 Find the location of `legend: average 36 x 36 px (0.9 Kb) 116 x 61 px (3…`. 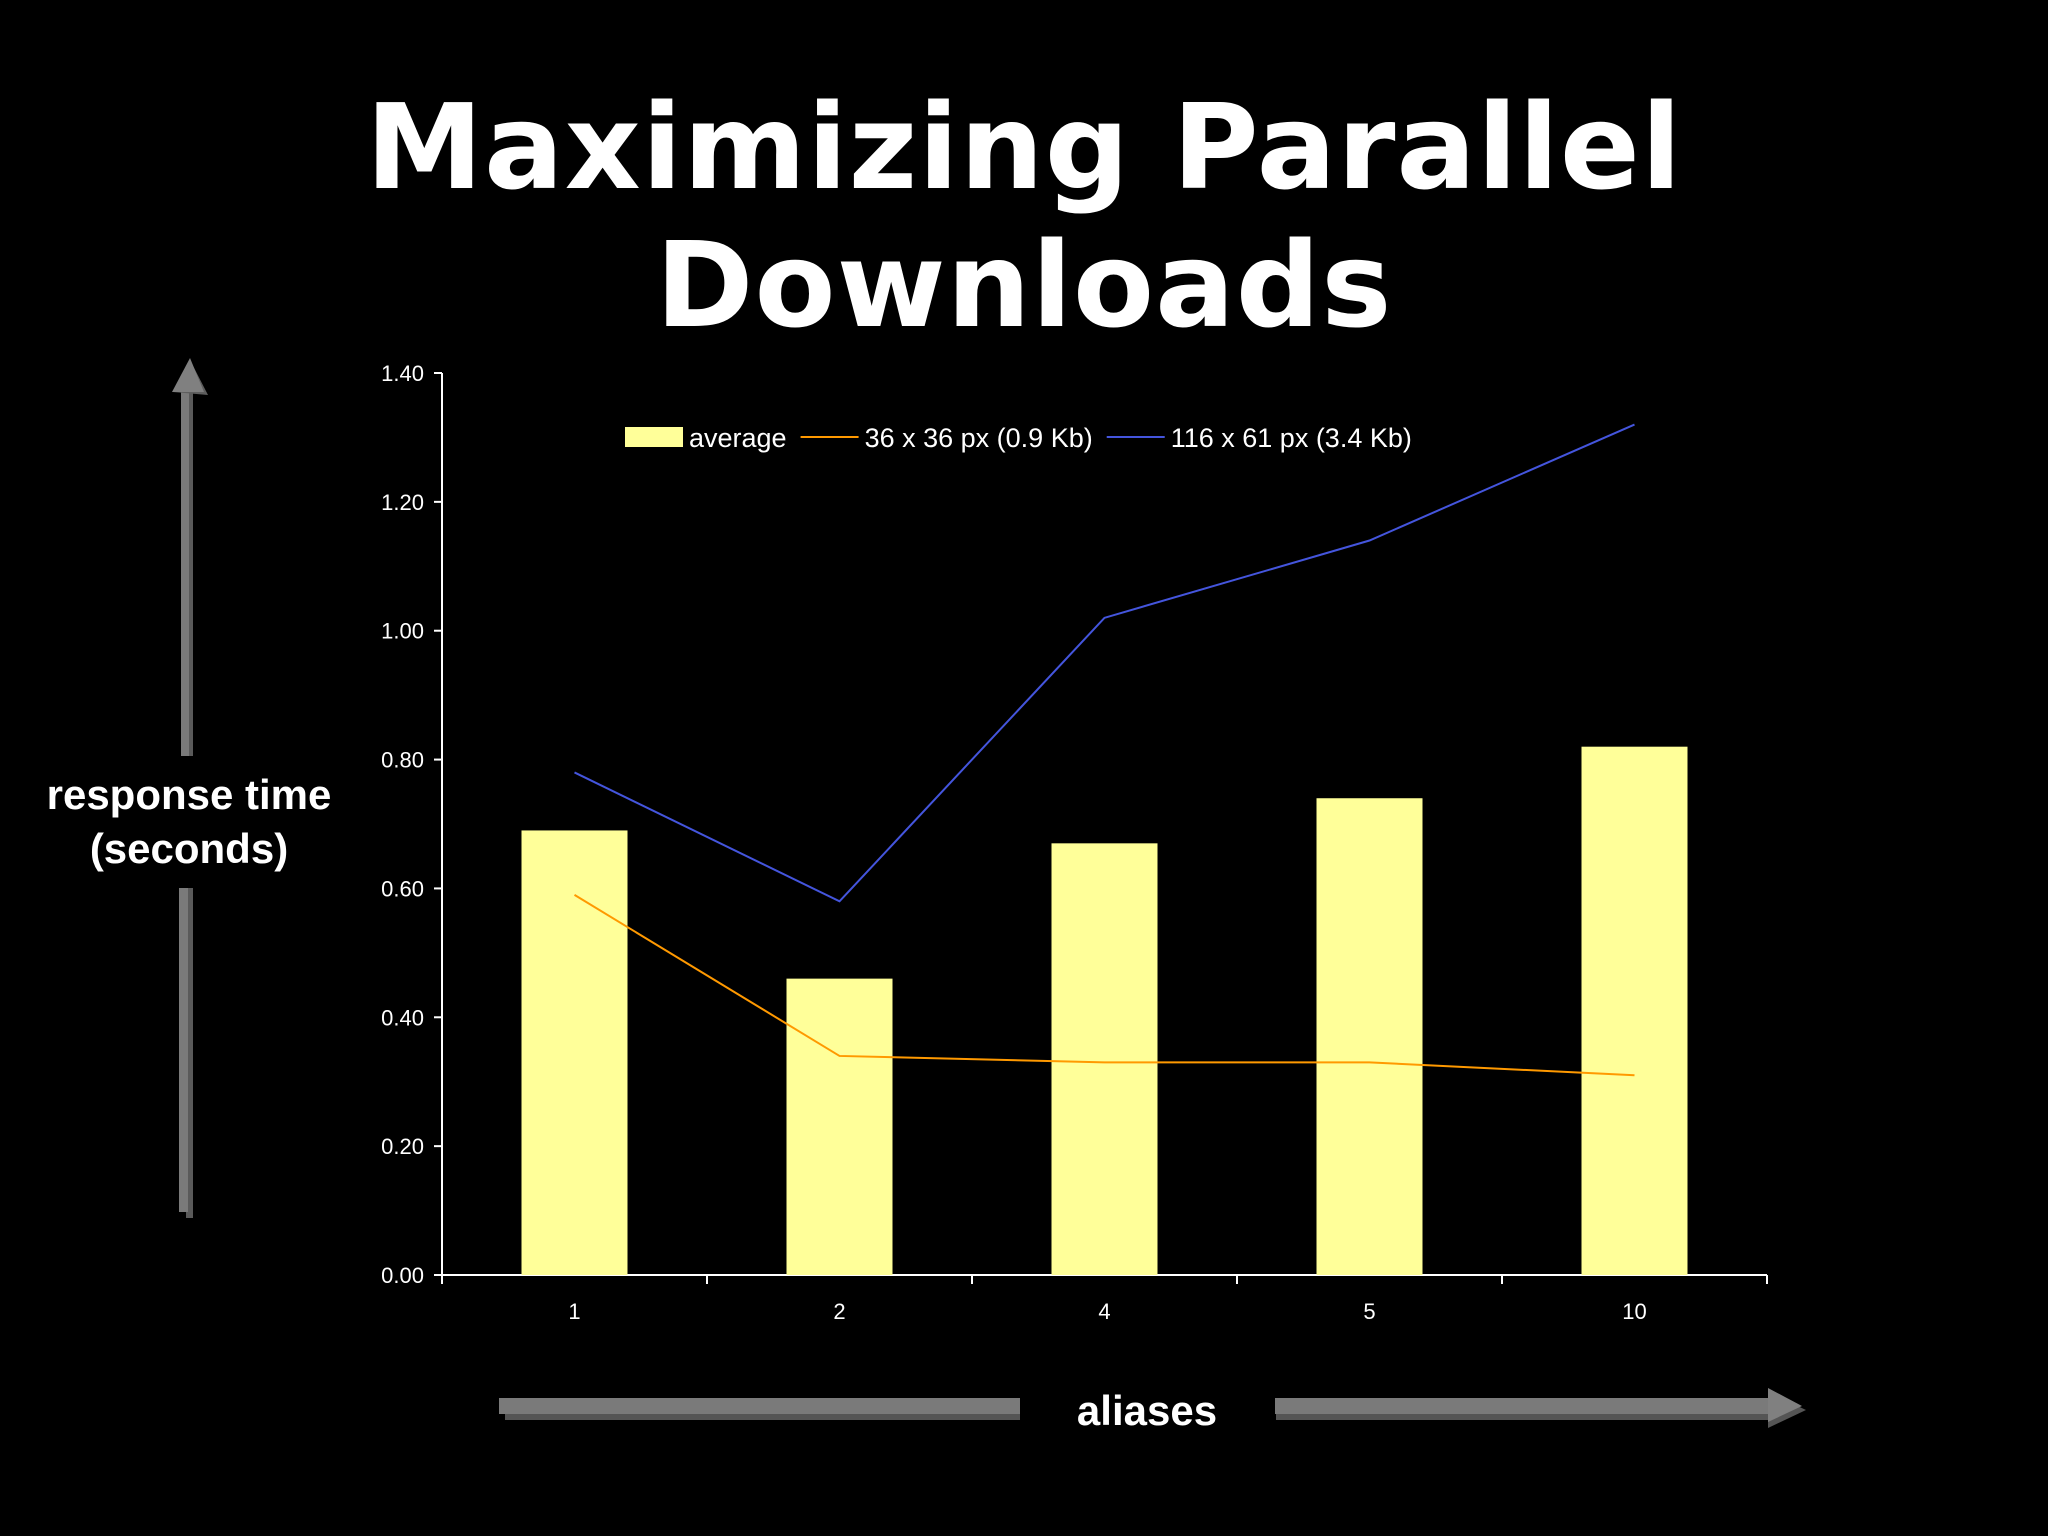

legend: average 36 x 36 px (0.9 Kb) 116 x 61 px (3… is located at coordinates (1018, 438).